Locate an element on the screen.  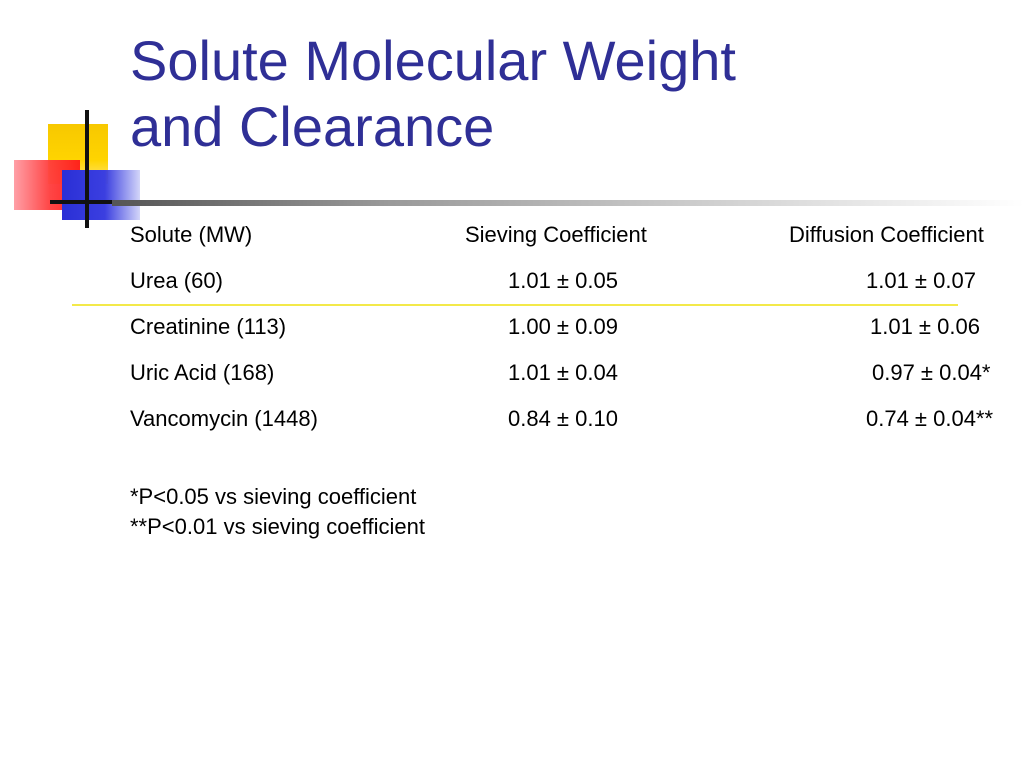
logo-blue-square is located at coordinates (101, 195).